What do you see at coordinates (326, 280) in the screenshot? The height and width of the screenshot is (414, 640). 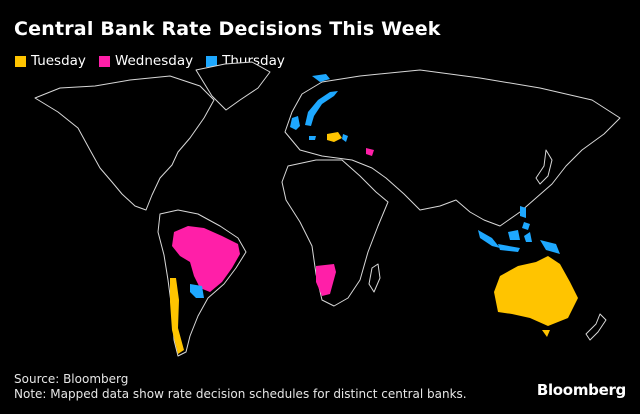 I see `region-wednesday-namibia` at bounding box center [326, 280].